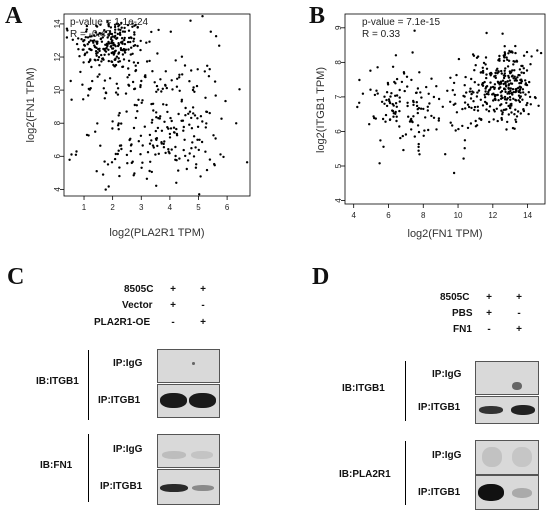 The width and height of the screenshot is (550, 510). I want to click on x-tick-label: 8, so click(423, 215).